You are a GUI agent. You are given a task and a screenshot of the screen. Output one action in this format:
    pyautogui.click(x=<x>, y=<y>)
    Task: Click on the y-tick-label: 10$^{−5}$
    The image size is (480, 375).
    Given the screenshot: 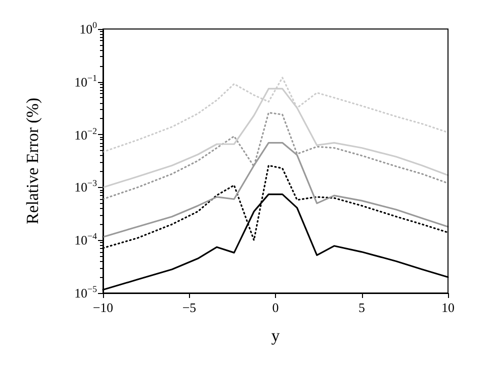 What is the action you would take?
    pyautogui.click(x=85, y=292)
    